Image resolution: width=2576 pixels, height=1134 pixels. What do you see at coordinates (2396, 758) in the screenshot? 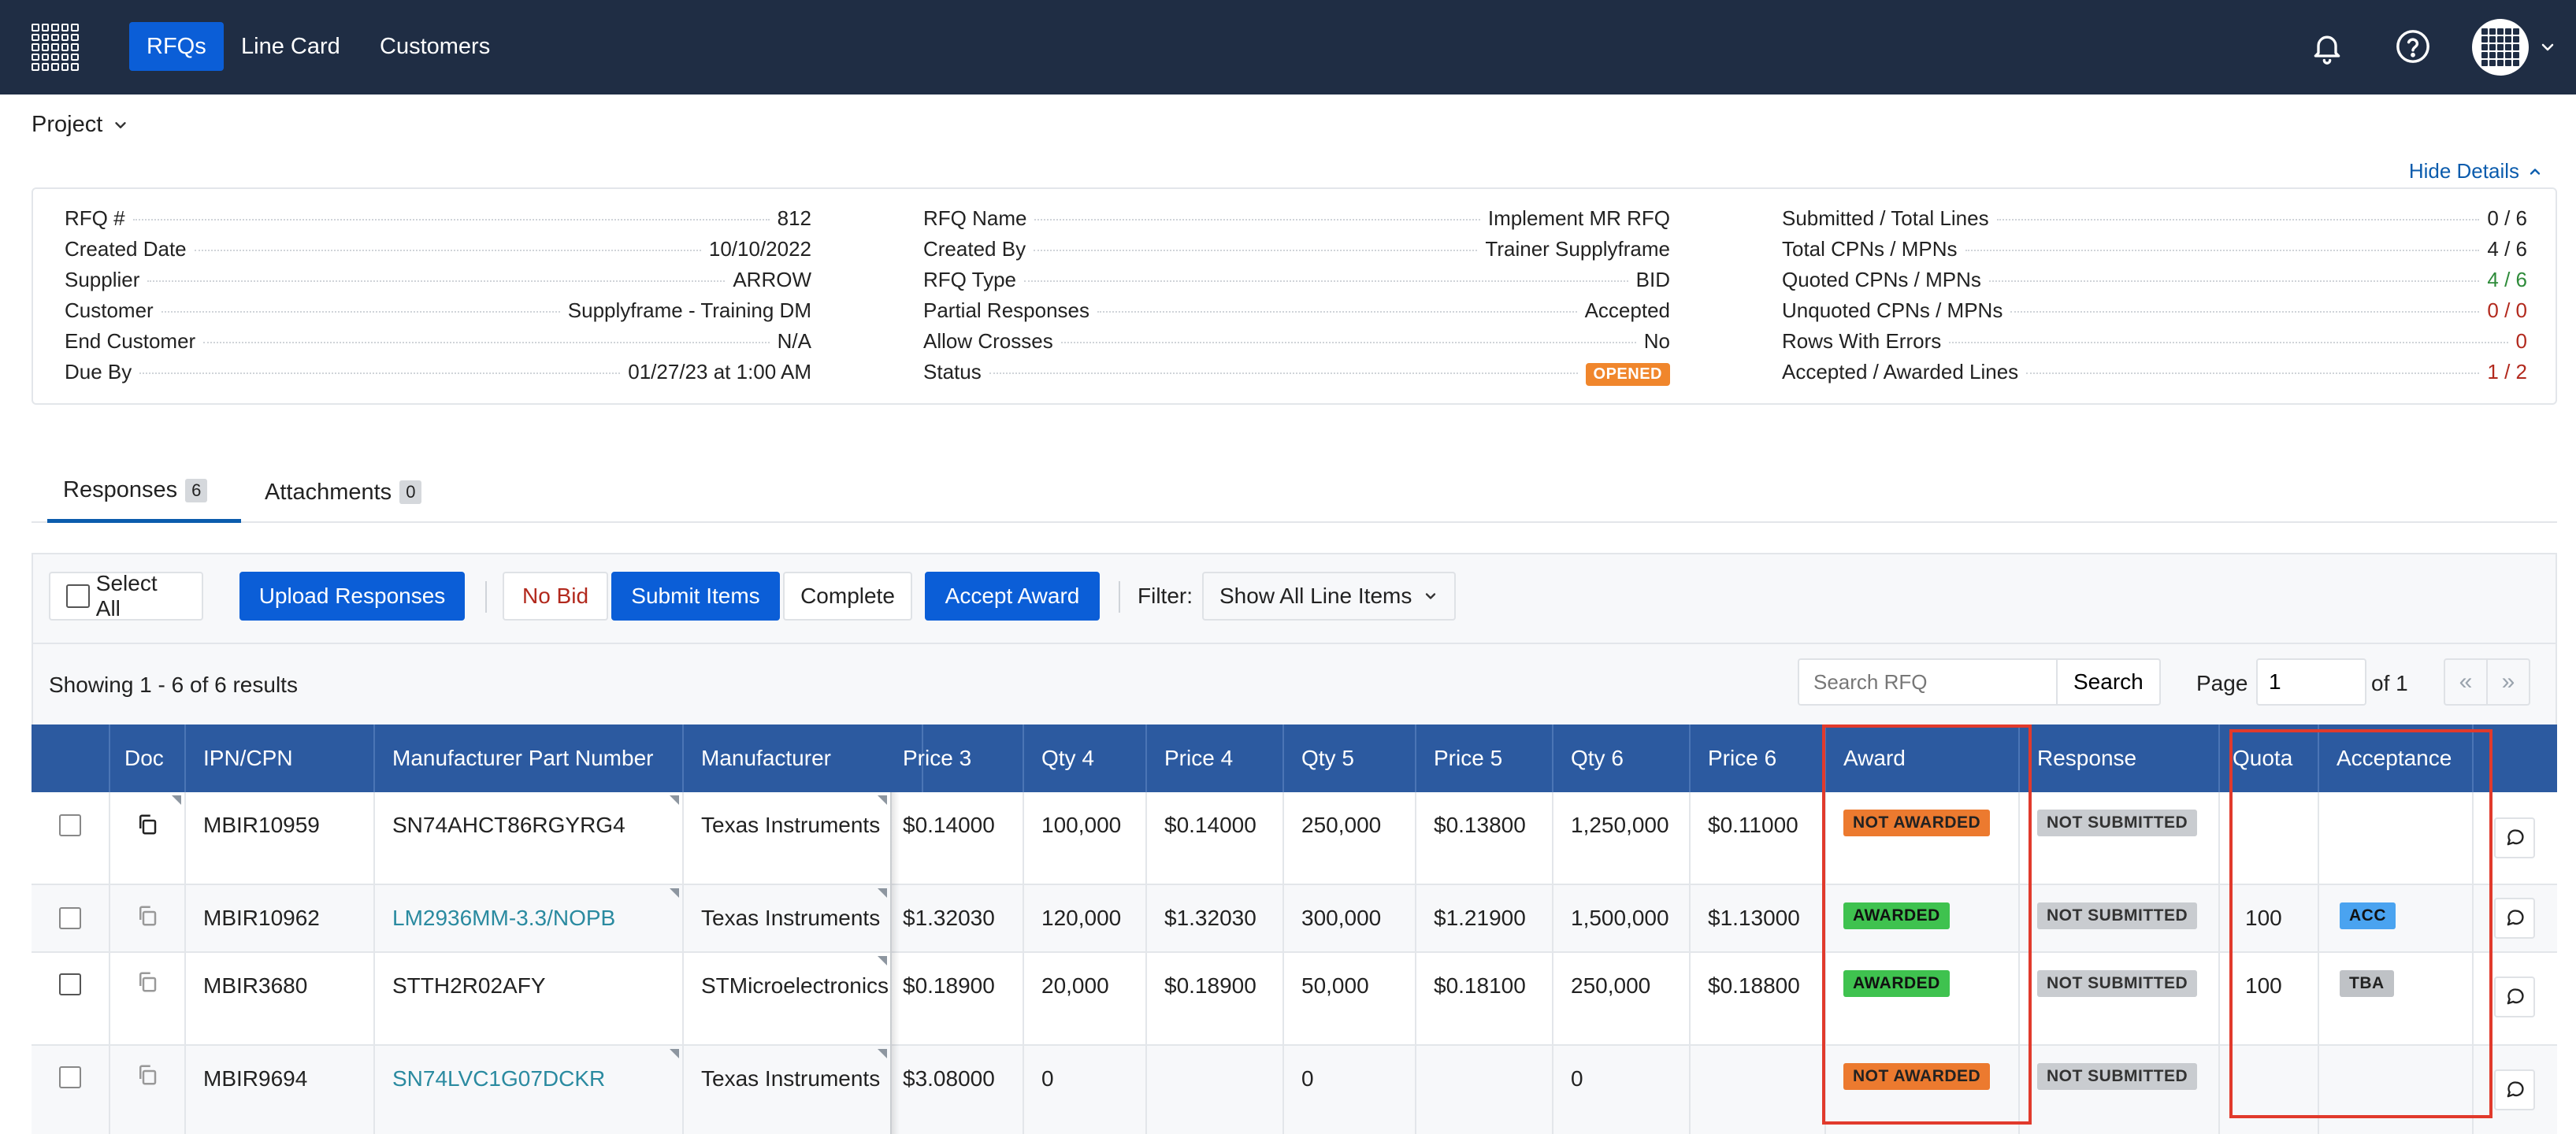
I see `column-header-acceptance: Acceptance` at bounding box center [2396, 758].